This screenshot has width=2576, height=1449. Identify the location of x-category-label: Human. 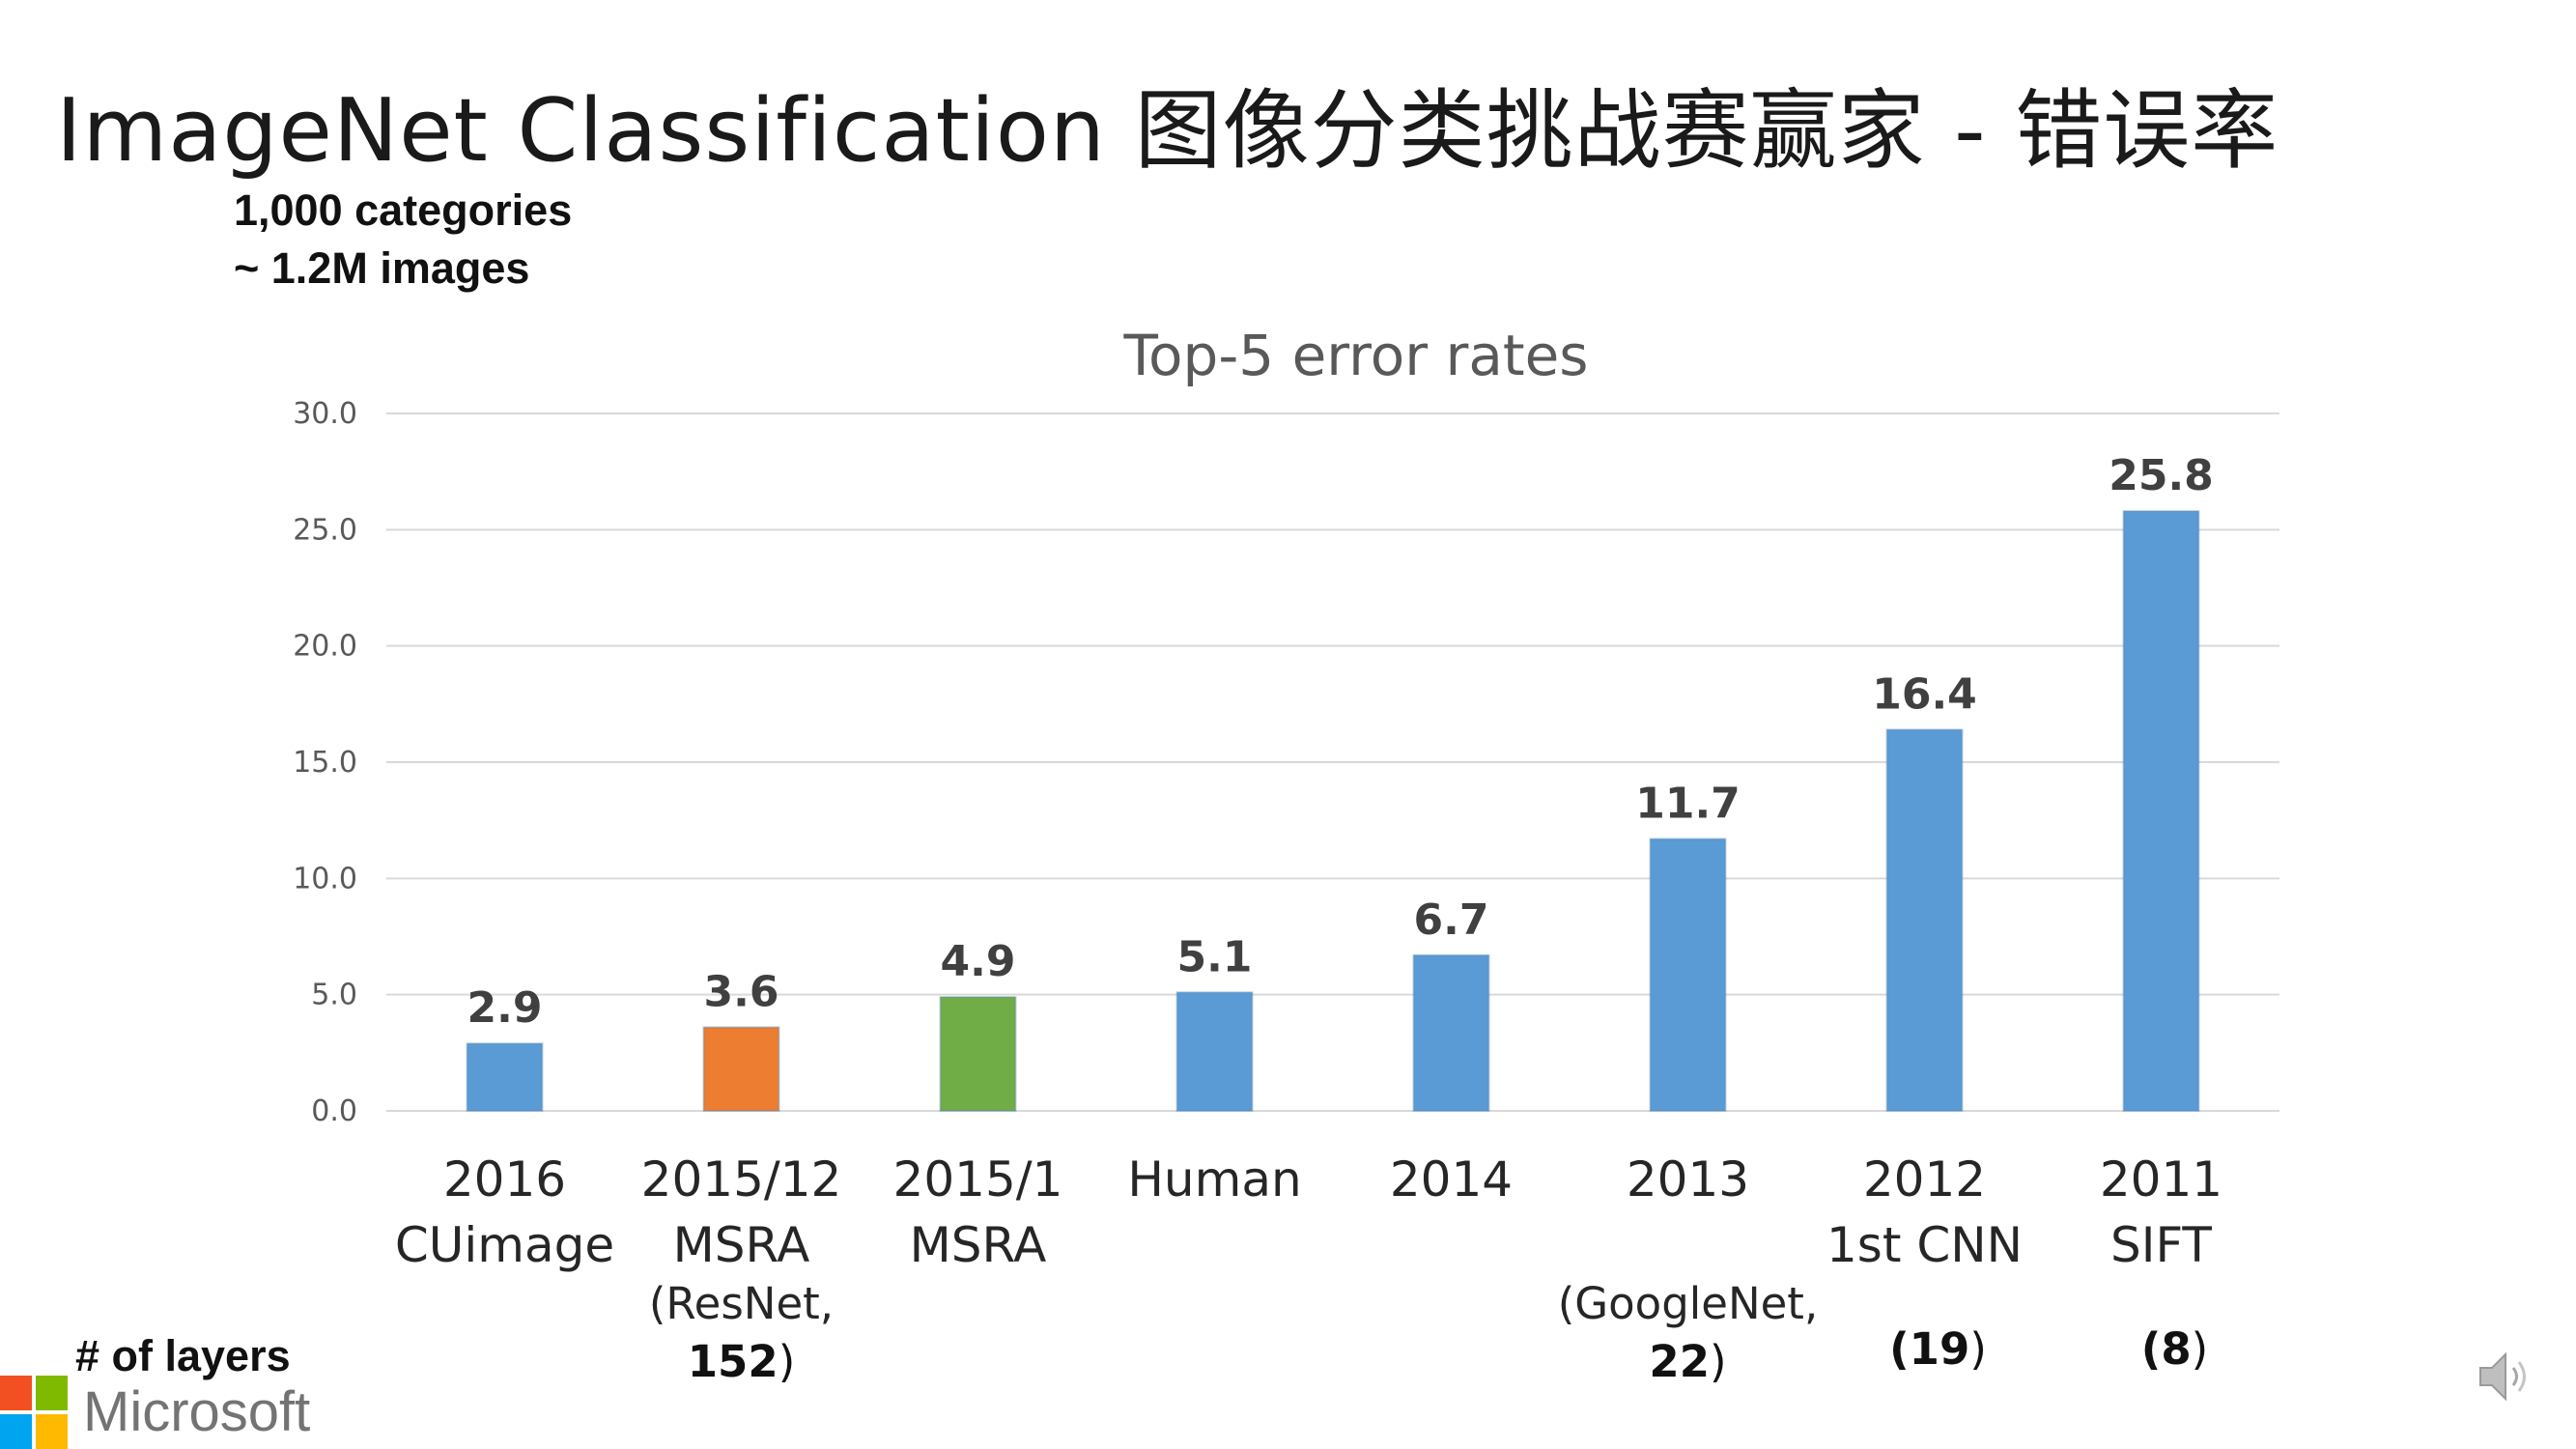
(1214, 1179).